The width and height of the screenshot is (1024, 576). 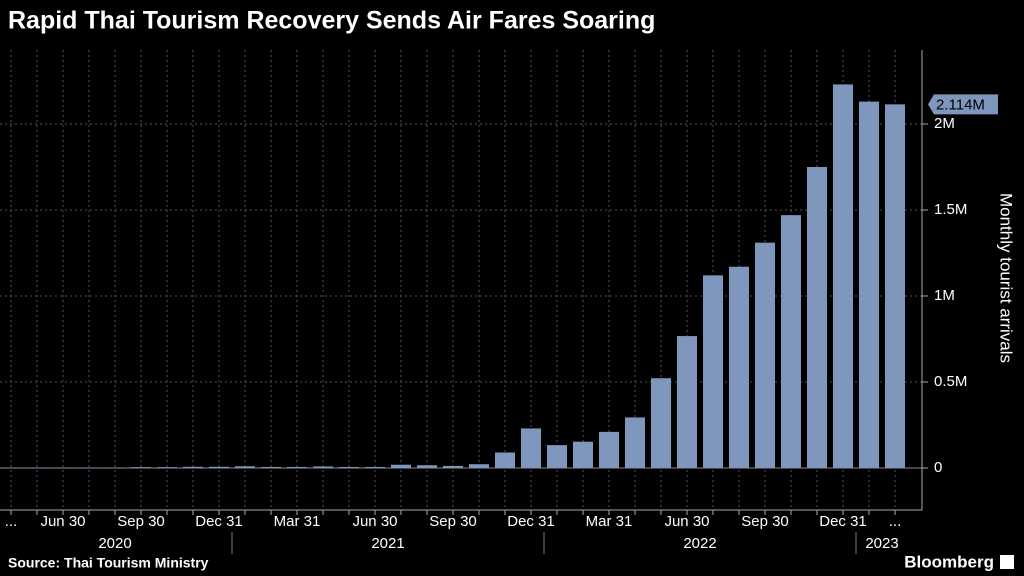 I want to click on y-tick-label: 1M, so click(x=944, y=295).